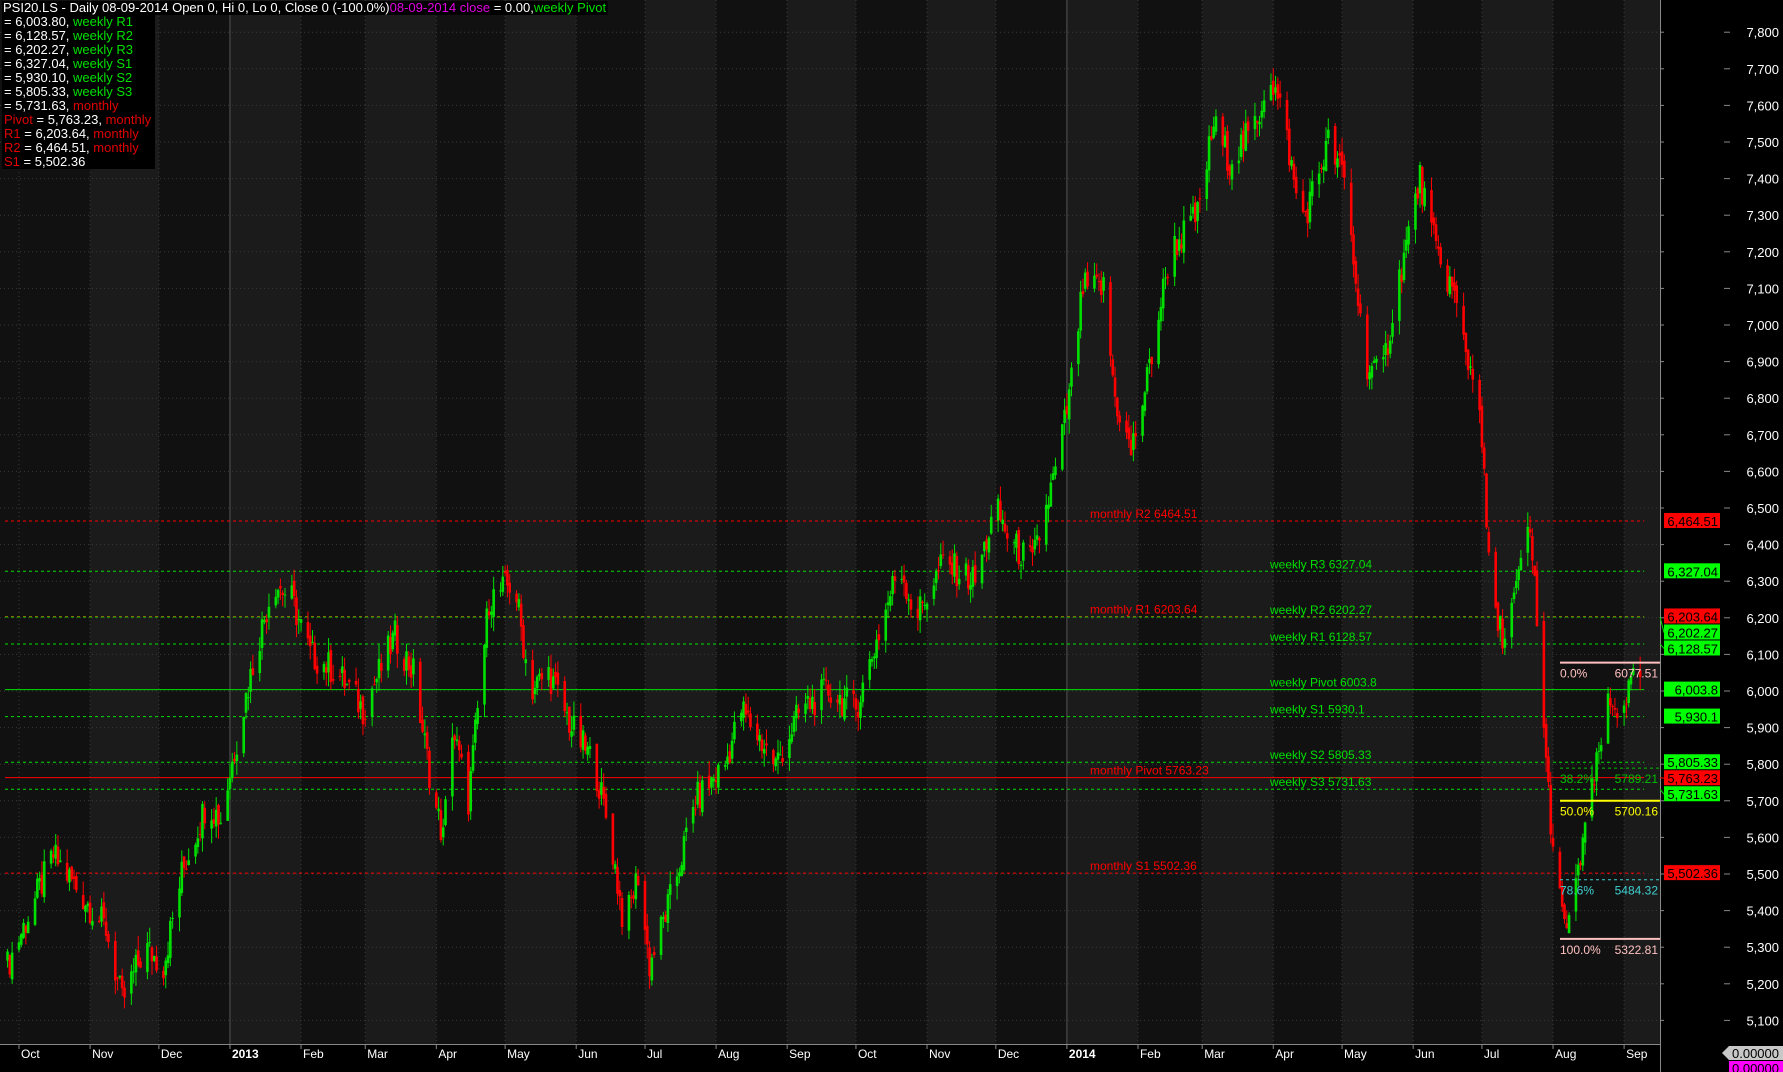 This screenshot has width=1783, height=1072. I want to click on month-band, so click(1642, 522).